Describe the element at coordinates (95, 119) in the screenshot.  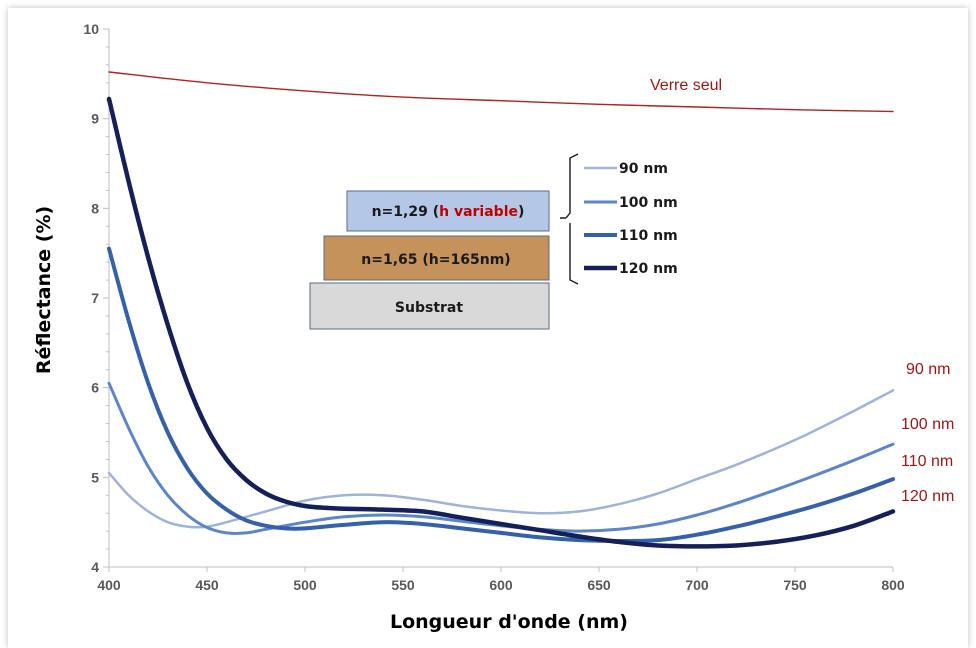
I see `y-tick-label: 9` at that location.